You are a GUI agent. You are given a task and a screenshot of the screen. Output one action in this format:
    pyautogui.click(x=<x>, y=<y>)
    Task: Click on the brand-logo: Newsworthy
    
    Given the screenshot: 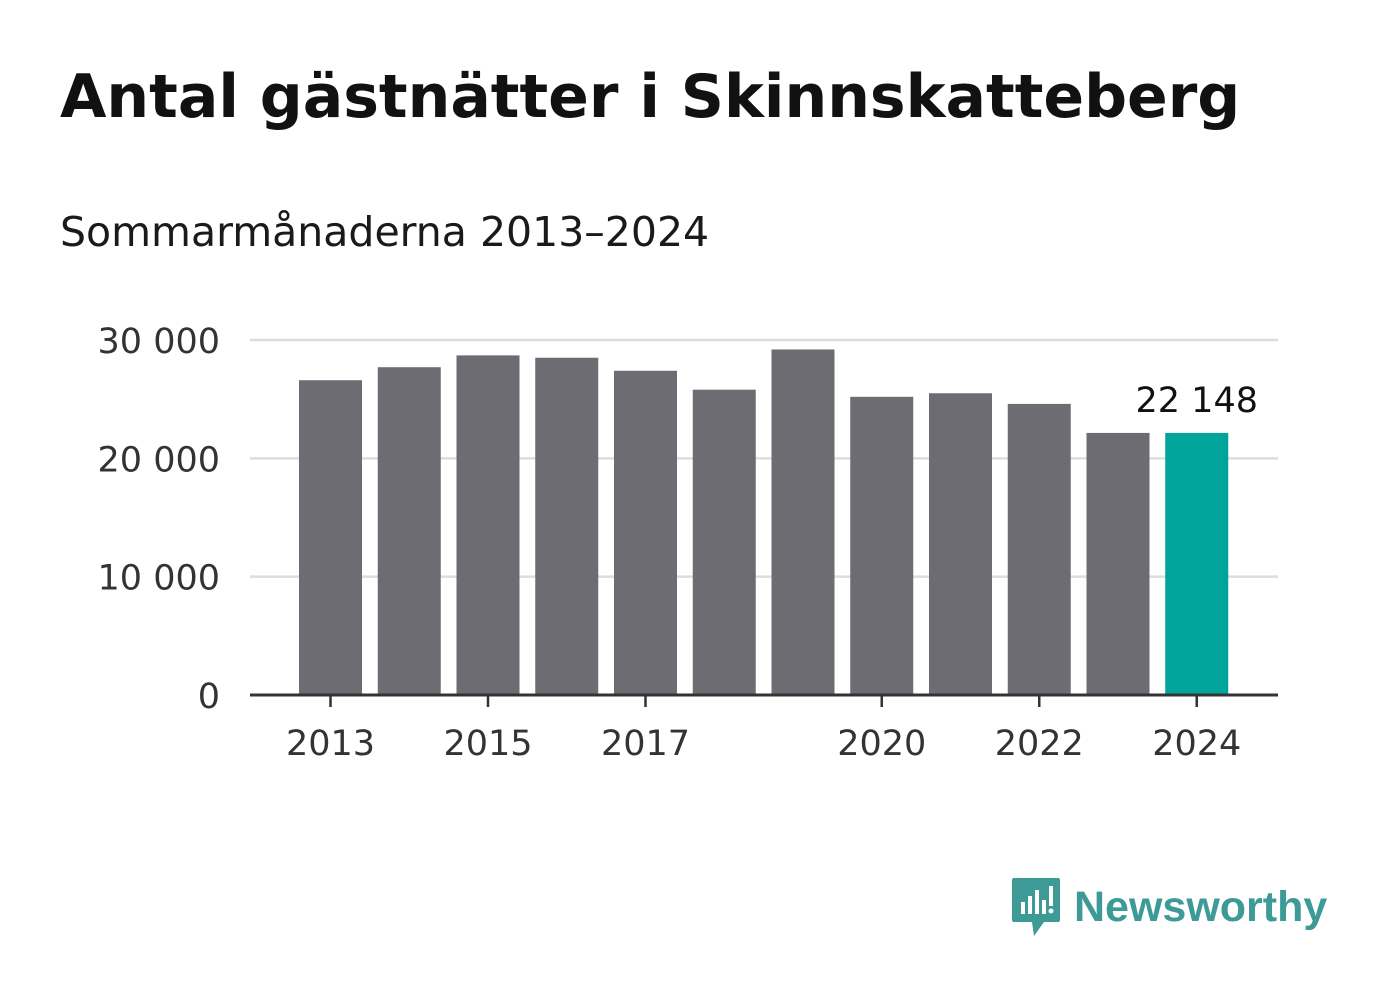 What is the action you would take?
    pyautogui.click(x=1168, y=907)
    